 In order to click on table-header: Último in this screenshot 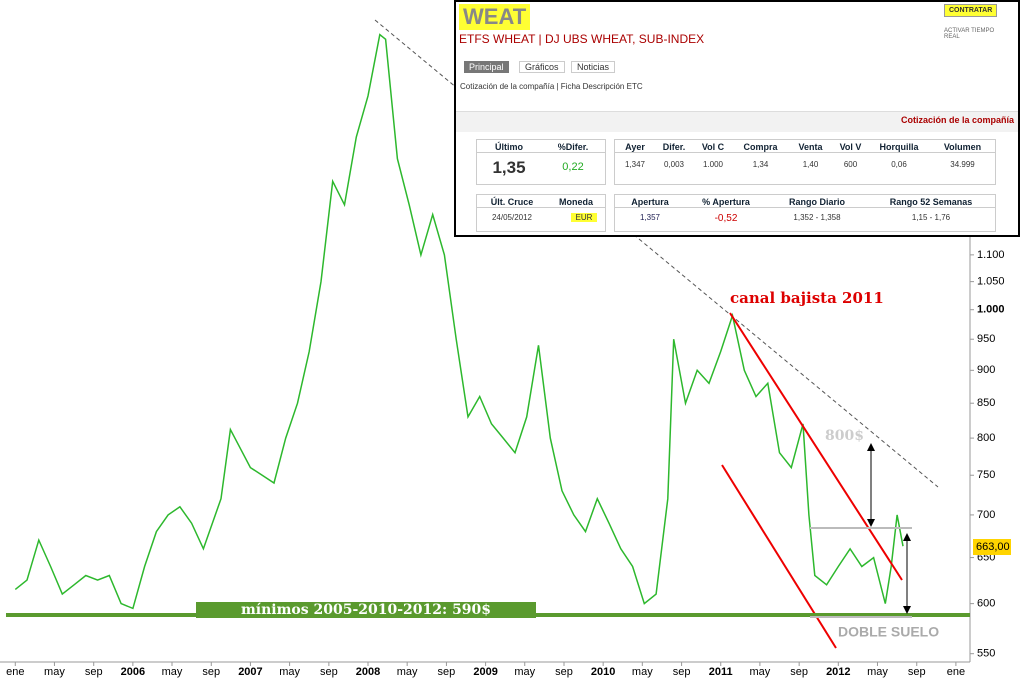, I will do `click(509, 147)`.